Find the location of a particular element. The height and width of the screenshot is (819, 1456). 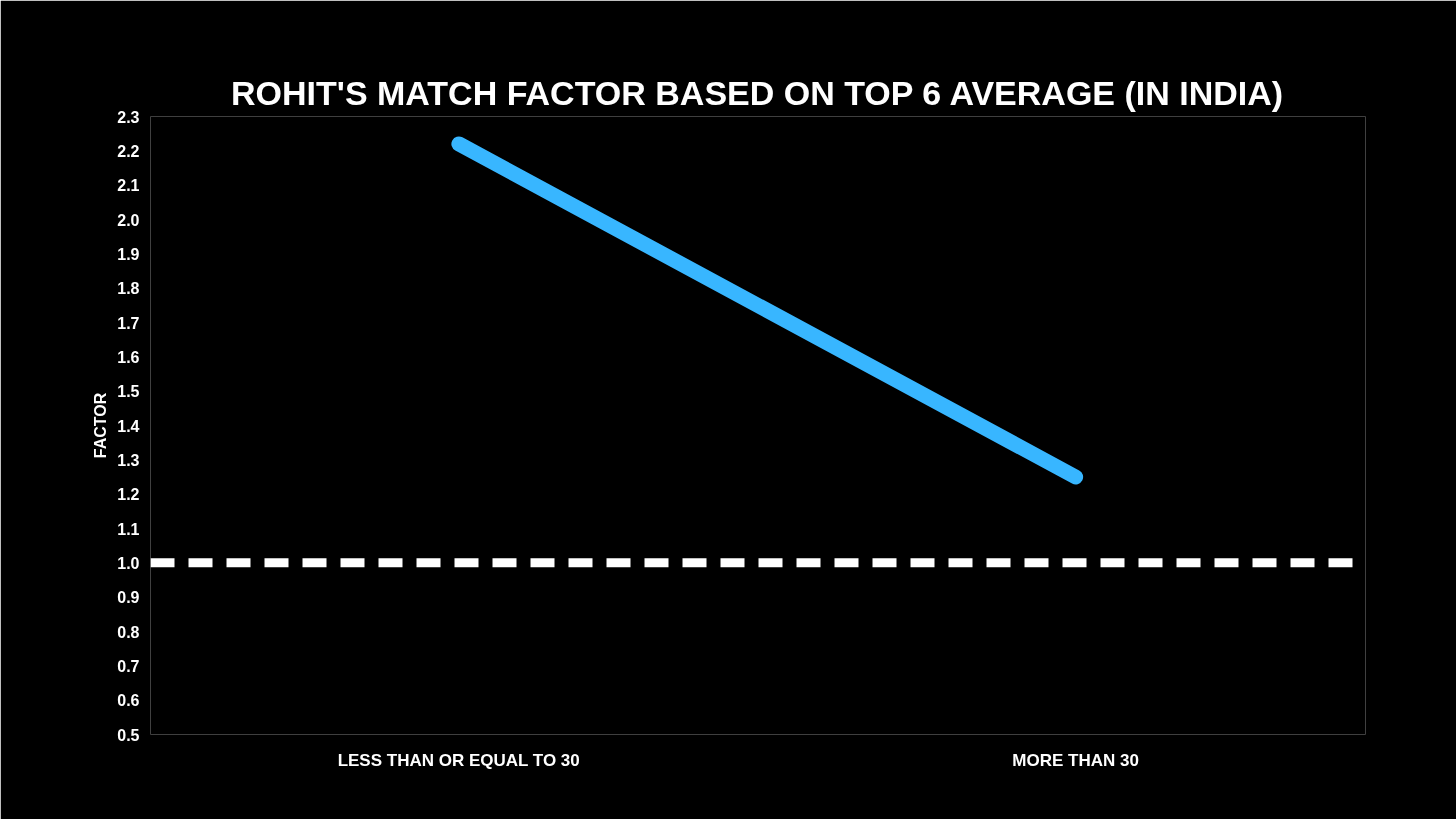

y-tick-label: 0.5 is located at coordinates (128, 735).